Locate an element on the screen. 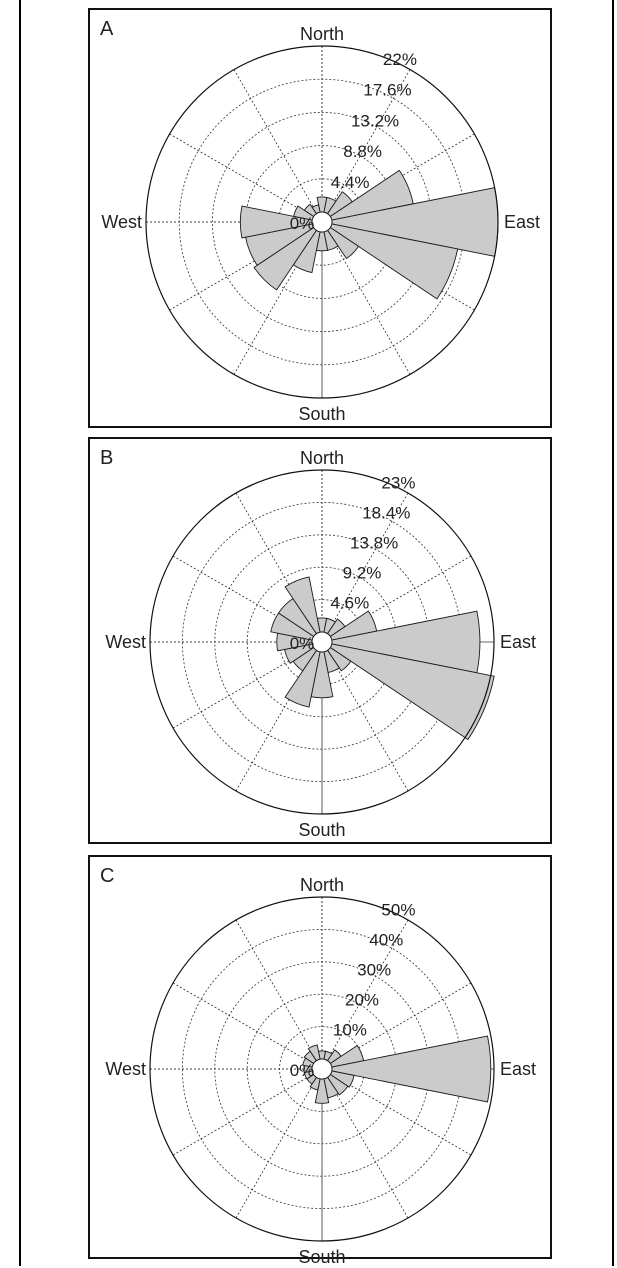  ring-labels: 0% 4.6% 9.2% 13.8% 18.4% 23% is located at coordinates (353, 563).